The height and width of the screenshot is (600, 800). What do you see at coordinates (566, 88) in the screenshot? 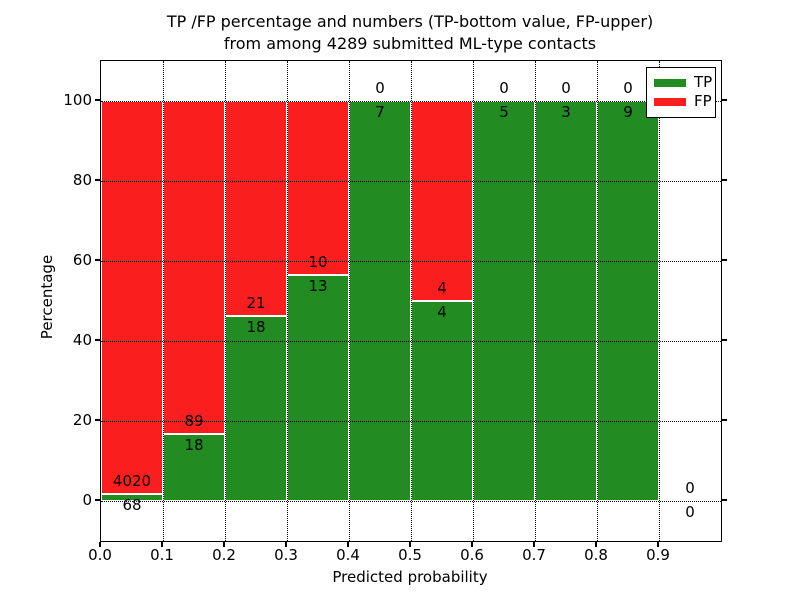
I see `fp-count-label-7: 0` at bounding box center [566, 88].